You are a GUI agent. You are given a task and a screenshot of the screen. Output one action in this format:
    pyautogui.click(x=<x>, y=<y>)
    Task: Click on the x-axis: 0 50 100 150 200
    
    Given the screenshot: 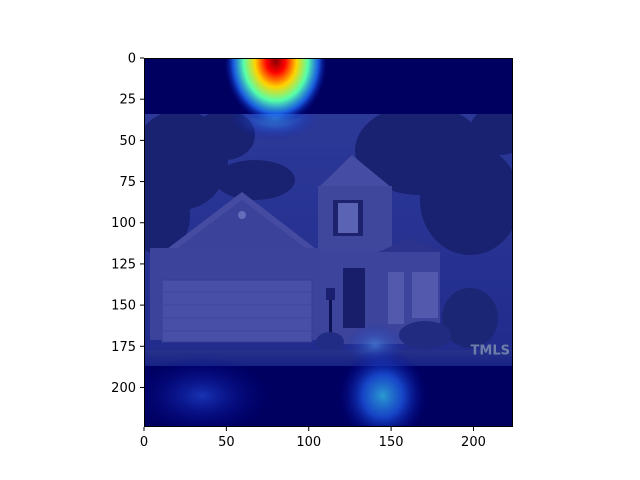 What is the action you would take?
    pyautogui.click(x=313, y=438)
    